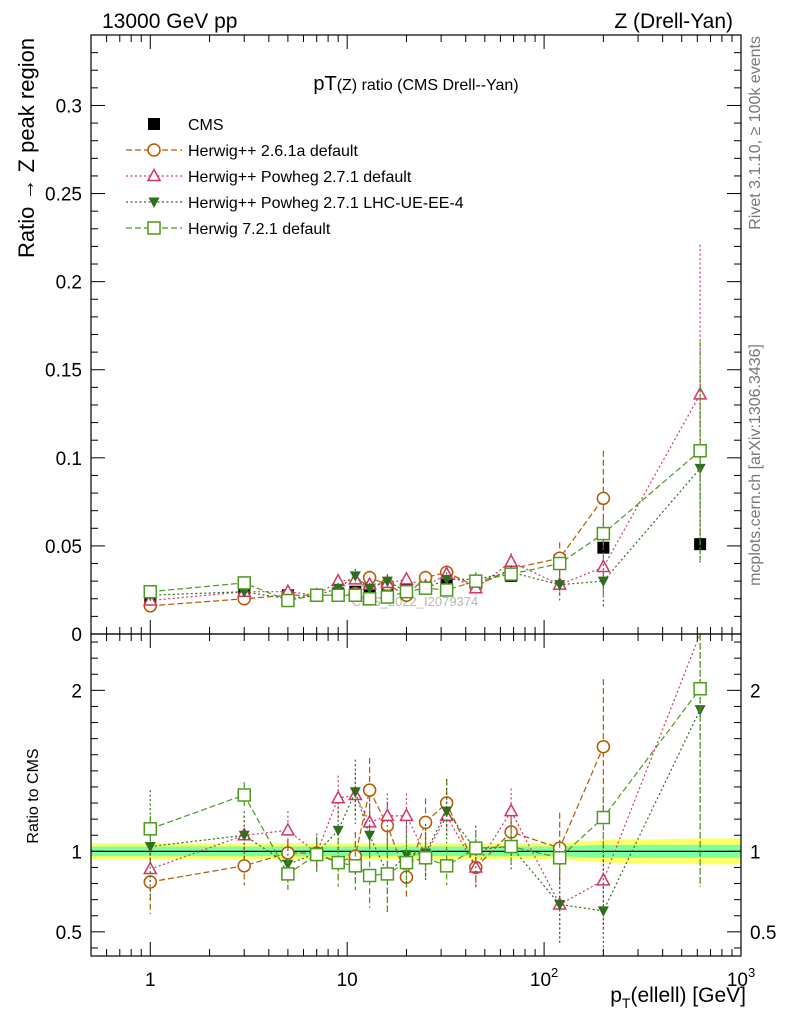 Image resolution: width=786 pixels, height=1024 pixels. I want to click on top-y-tick-label: 0.15, so click(63, 371).